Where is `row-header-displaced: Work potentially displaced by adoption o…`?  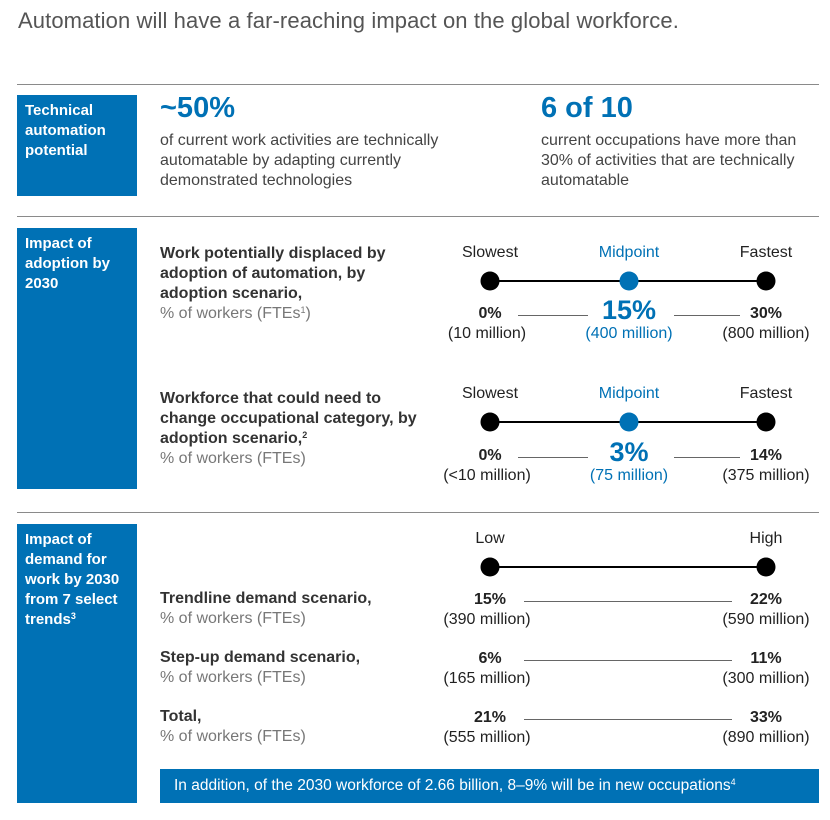 row-header-displaced: Work potentially displaced by adoption o… is located at coordinates (273, 273).